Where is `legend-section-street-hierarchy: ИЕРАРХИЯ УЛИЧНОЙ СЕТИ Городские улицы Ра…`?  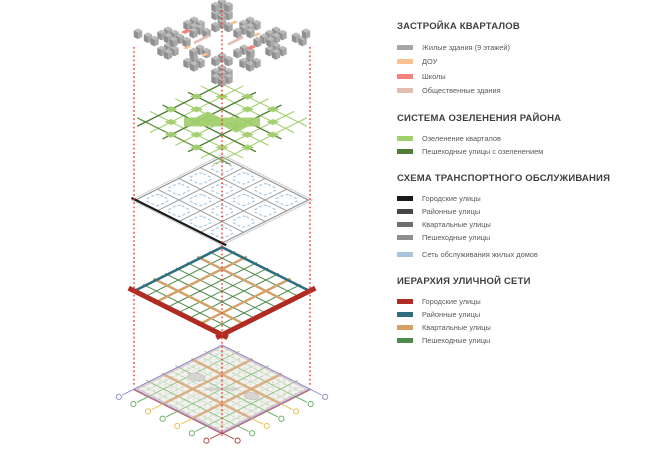
legend-section-street-hierarchy: ИЕРАРХИЯ УЛИЧНОЙ СЕТИ Городские улицы Ра… is located at coordinates (523, 311).